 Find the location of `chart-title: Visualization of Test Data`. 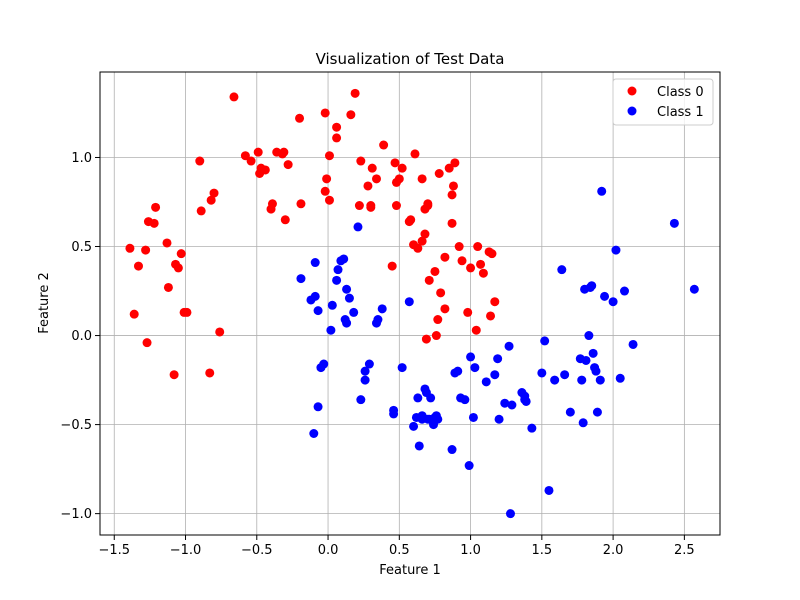

chart-title: Visualization of Test Data is located at coordinates (410, 59).